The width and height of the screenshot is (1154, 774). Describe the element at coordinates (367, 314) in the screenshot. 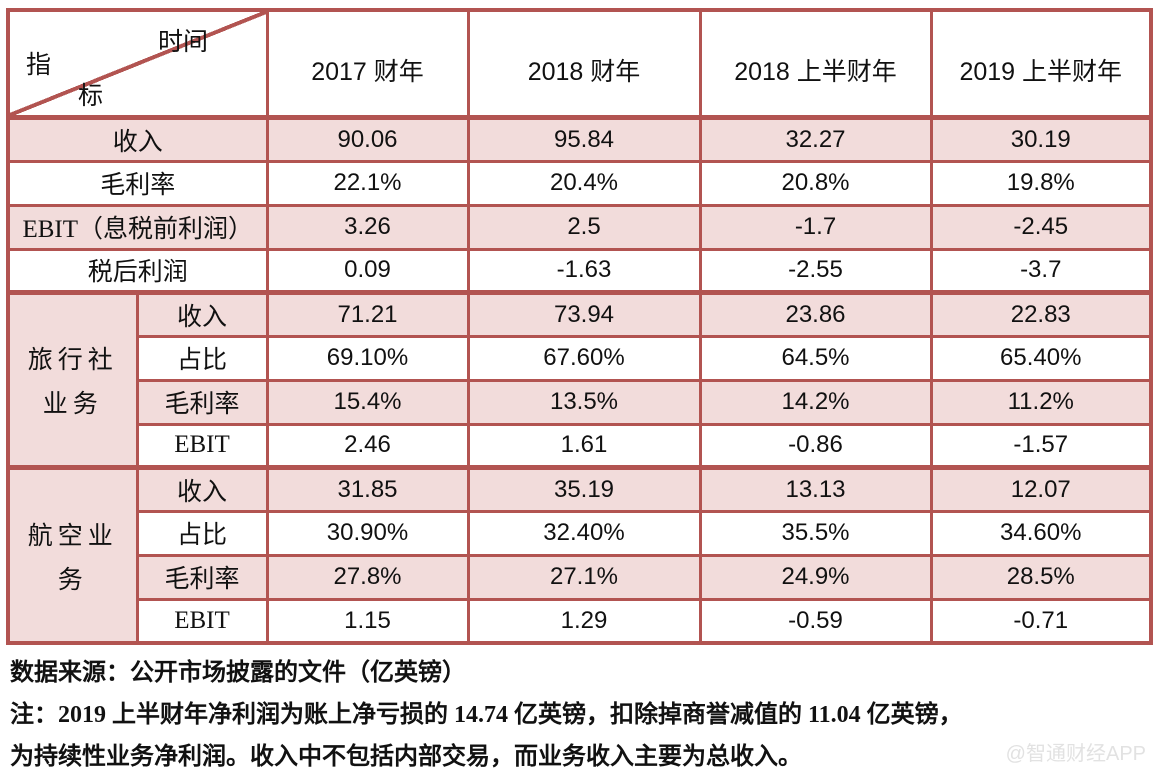

I see `value-cell: 71.21` at that location.